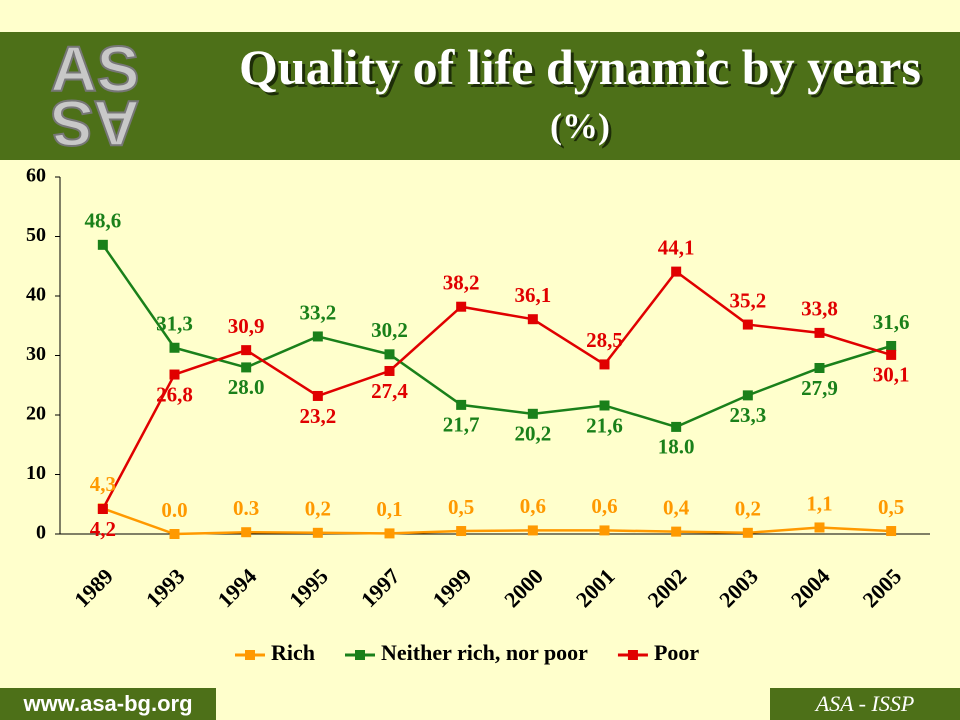  What do you see at coordinates (293, 652) in the screenshot?
I see `legend-label: Rich` at bounding box center [293, 652].